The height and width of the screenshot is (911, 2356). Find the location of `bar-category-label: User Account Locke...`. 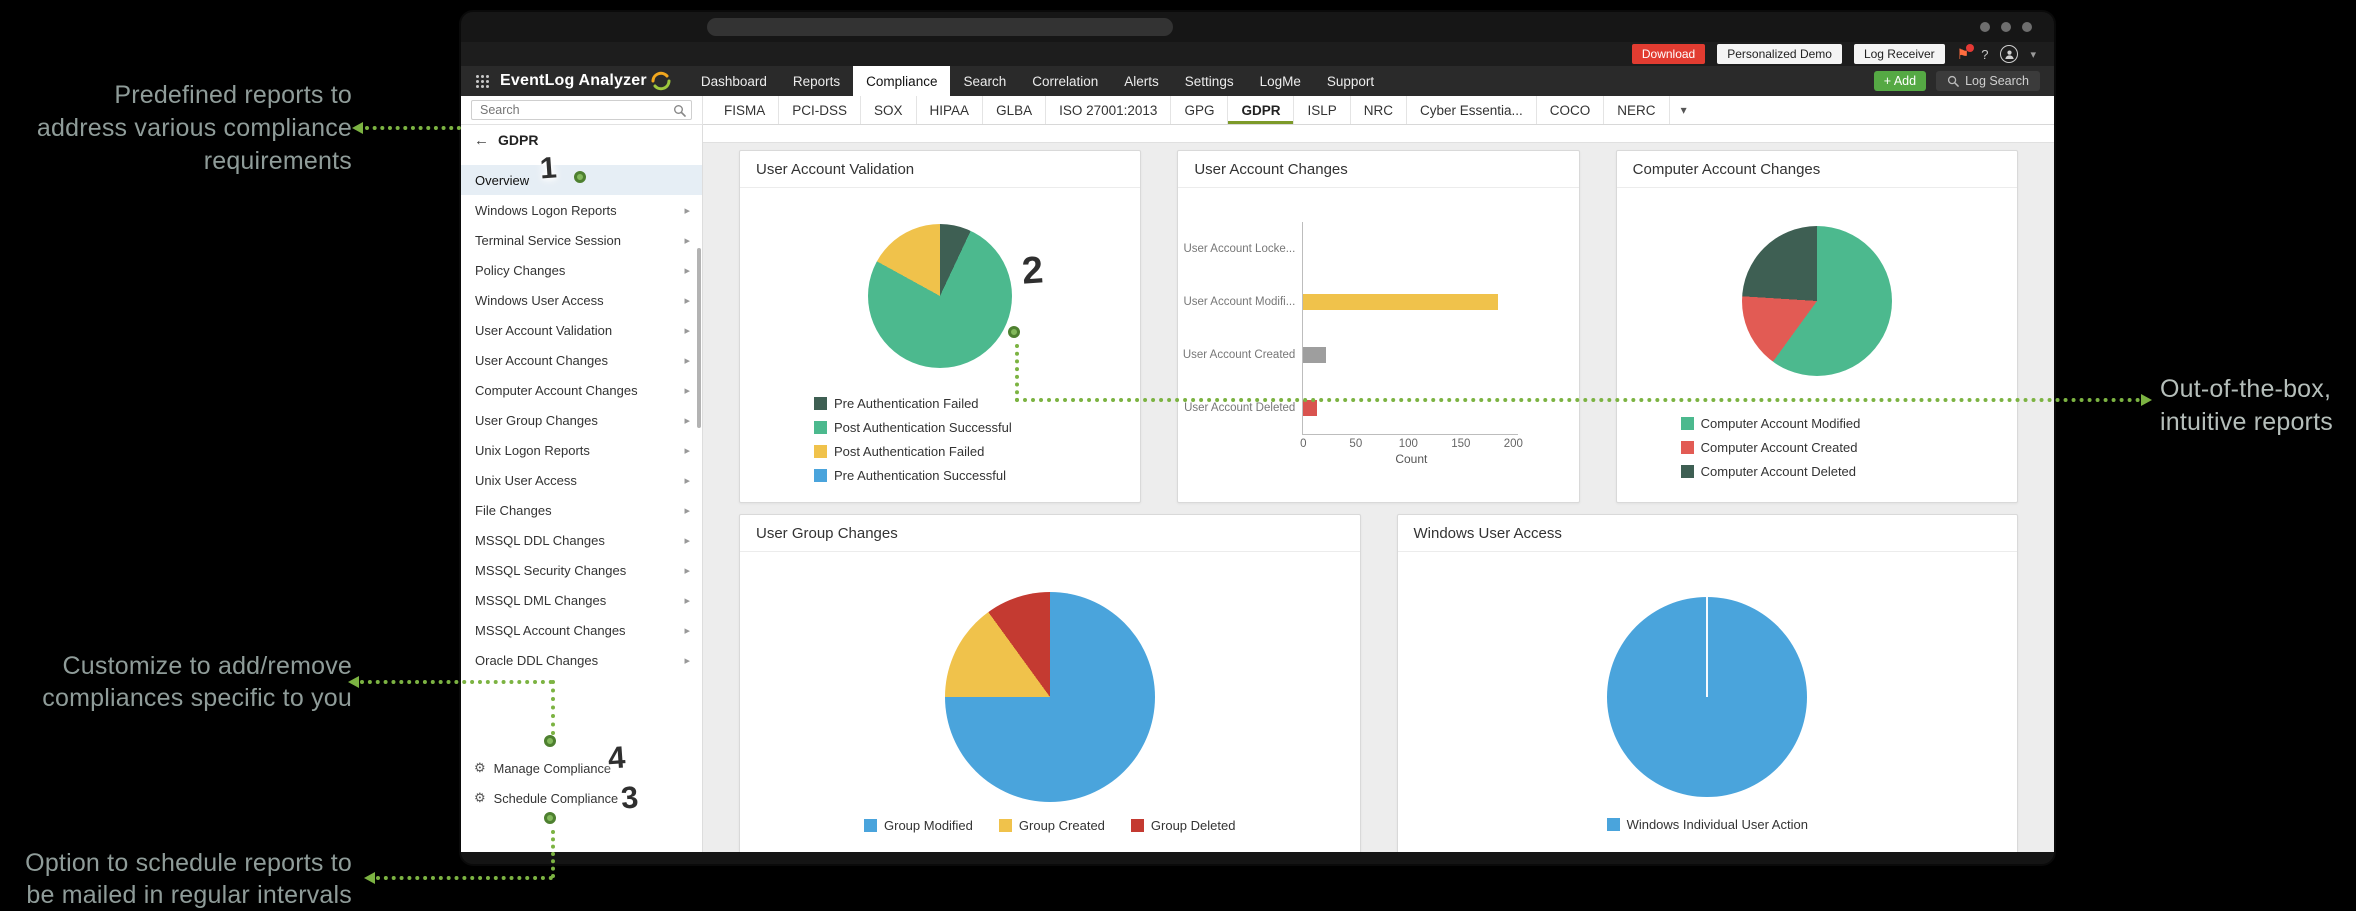

bar-category-label: User Account Locke... is located at coordinates (1239, 248).